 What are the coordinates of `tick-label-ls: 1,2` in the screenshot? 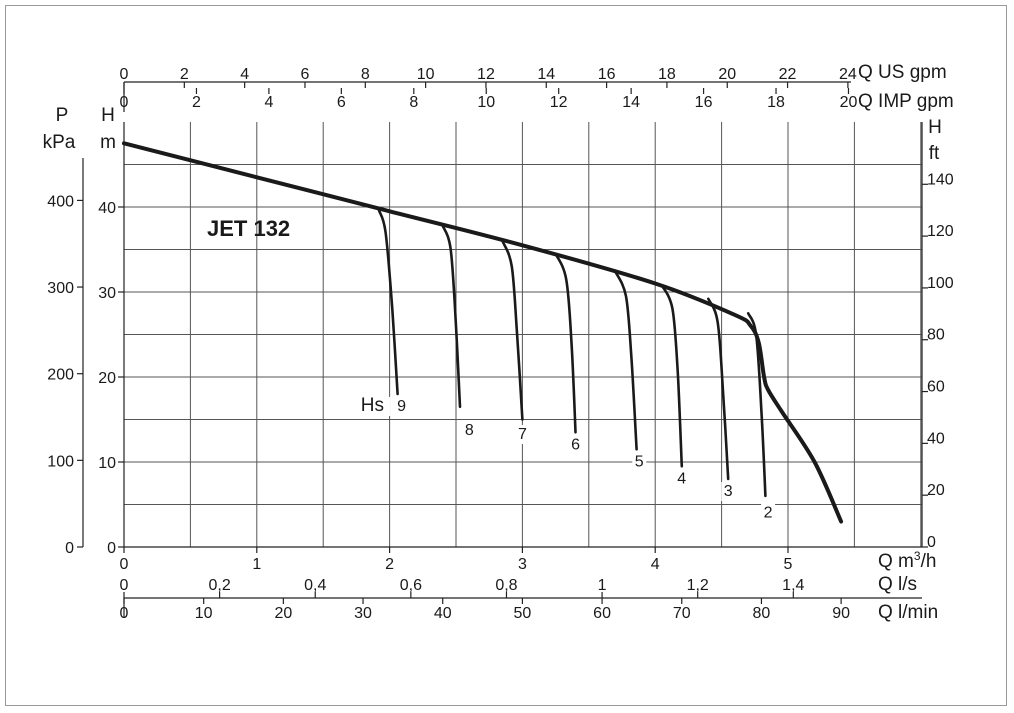 It's located at (698, 585).